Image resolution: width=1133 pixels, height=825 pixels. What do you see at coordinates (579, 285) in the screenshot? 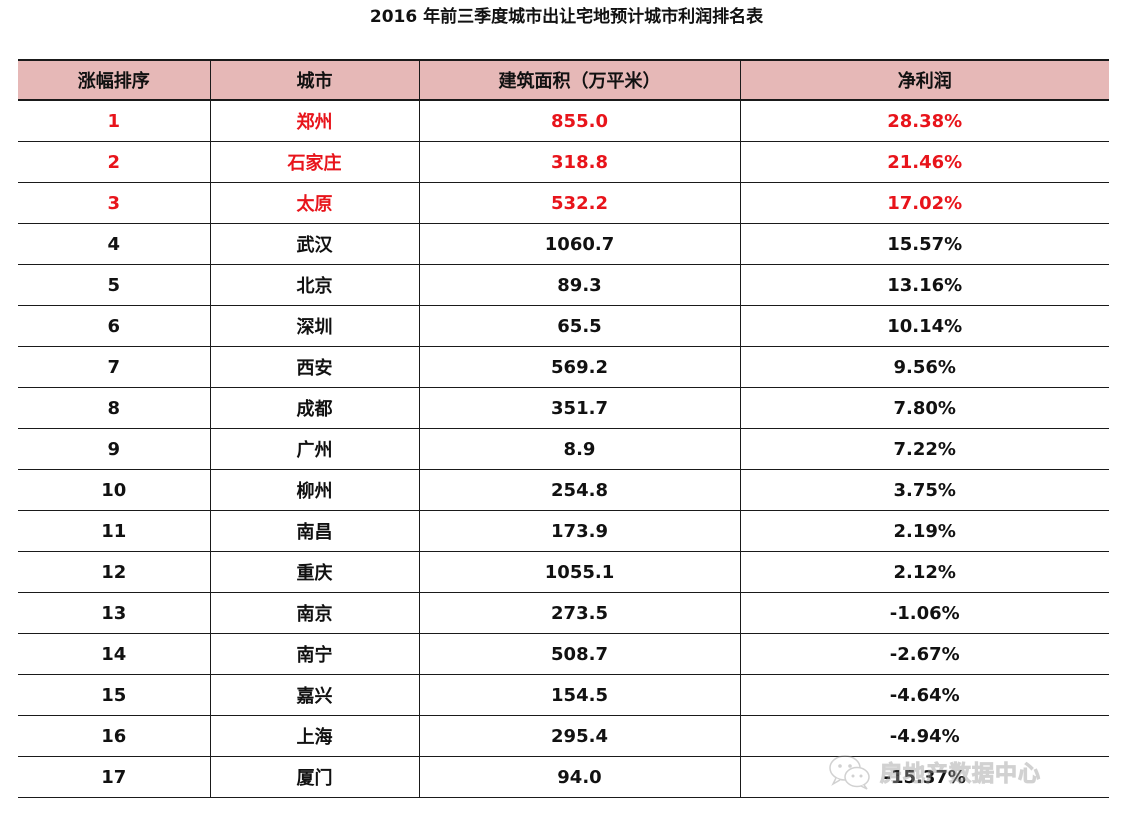
I see `area-cell: 89.3` at bounding box center [579, 285].